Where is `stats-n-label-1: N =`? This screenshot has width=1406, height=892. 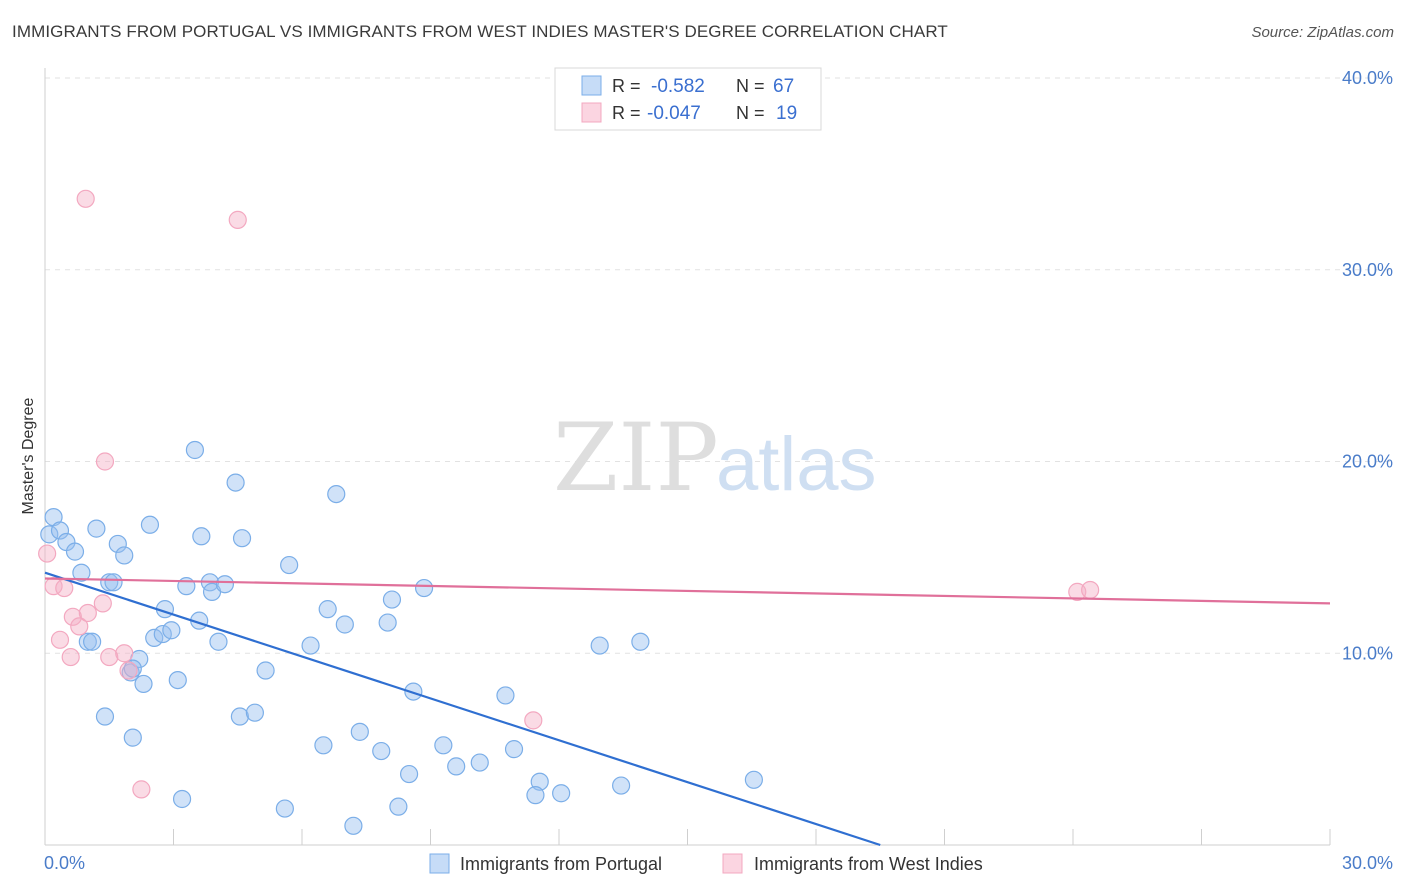
stats-n-label-1: N = is located at coordinates (750, 86).